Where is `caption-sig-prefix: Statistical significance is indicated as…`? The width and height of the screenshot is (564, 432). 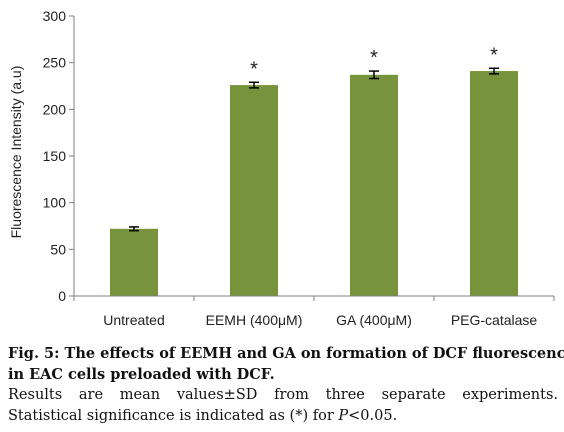
caption-sig-prefix: Statistical significance is indicated as… is located at coordinates (173, 416).